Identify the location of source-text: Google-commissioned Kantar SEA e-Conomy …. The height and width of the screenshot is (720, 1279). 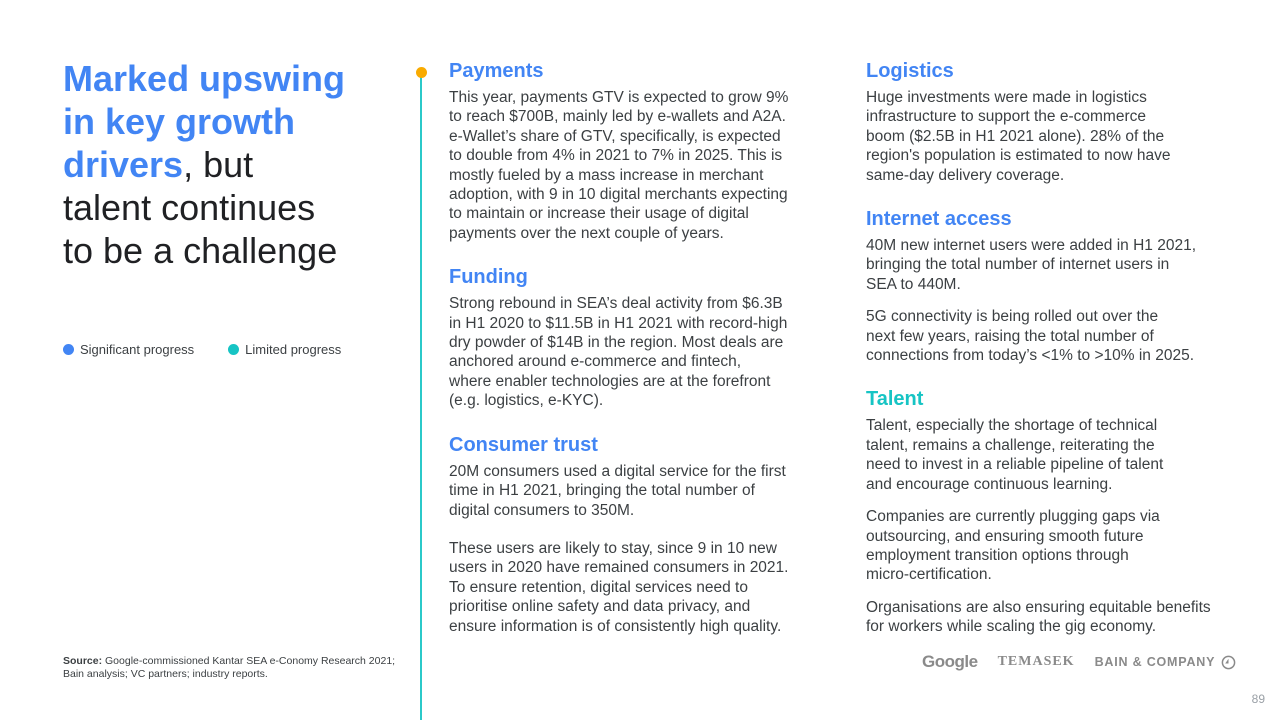
(229, 667).